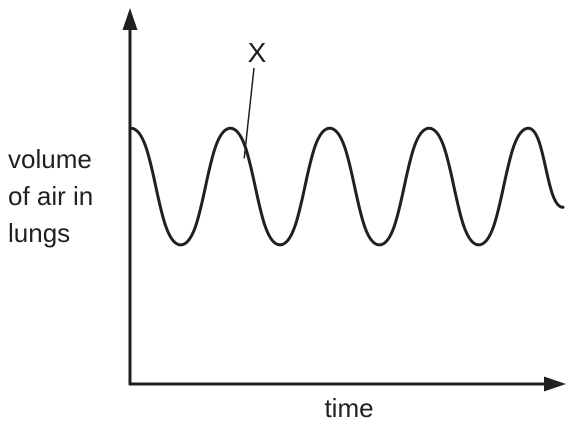 This screenshot has width=574, height=425. I want to click on y-axis-arrowhead, so click(130, 19).